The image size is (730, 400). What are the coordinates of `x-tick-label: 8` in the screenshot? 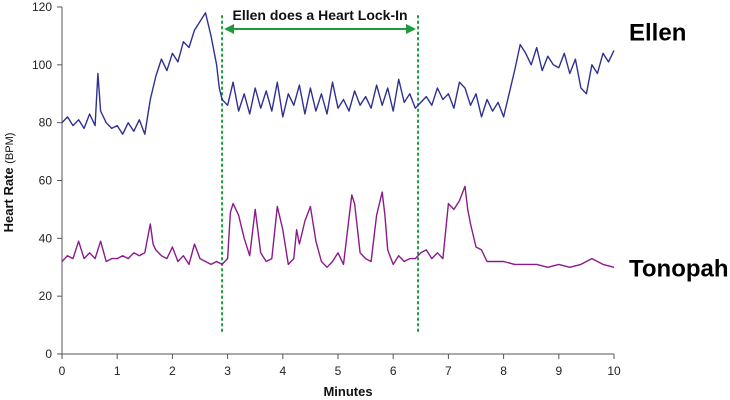 It's located at (503, 371).